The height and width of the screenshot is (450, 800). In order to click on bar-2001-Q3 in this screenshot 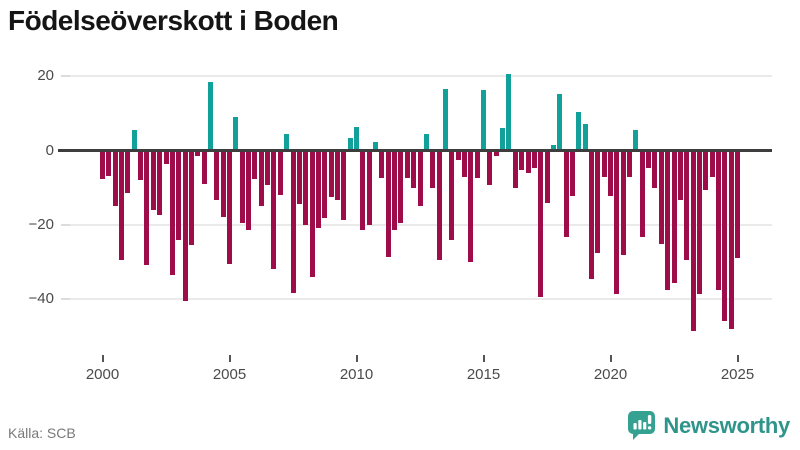, I will do `click(141, 166)`.